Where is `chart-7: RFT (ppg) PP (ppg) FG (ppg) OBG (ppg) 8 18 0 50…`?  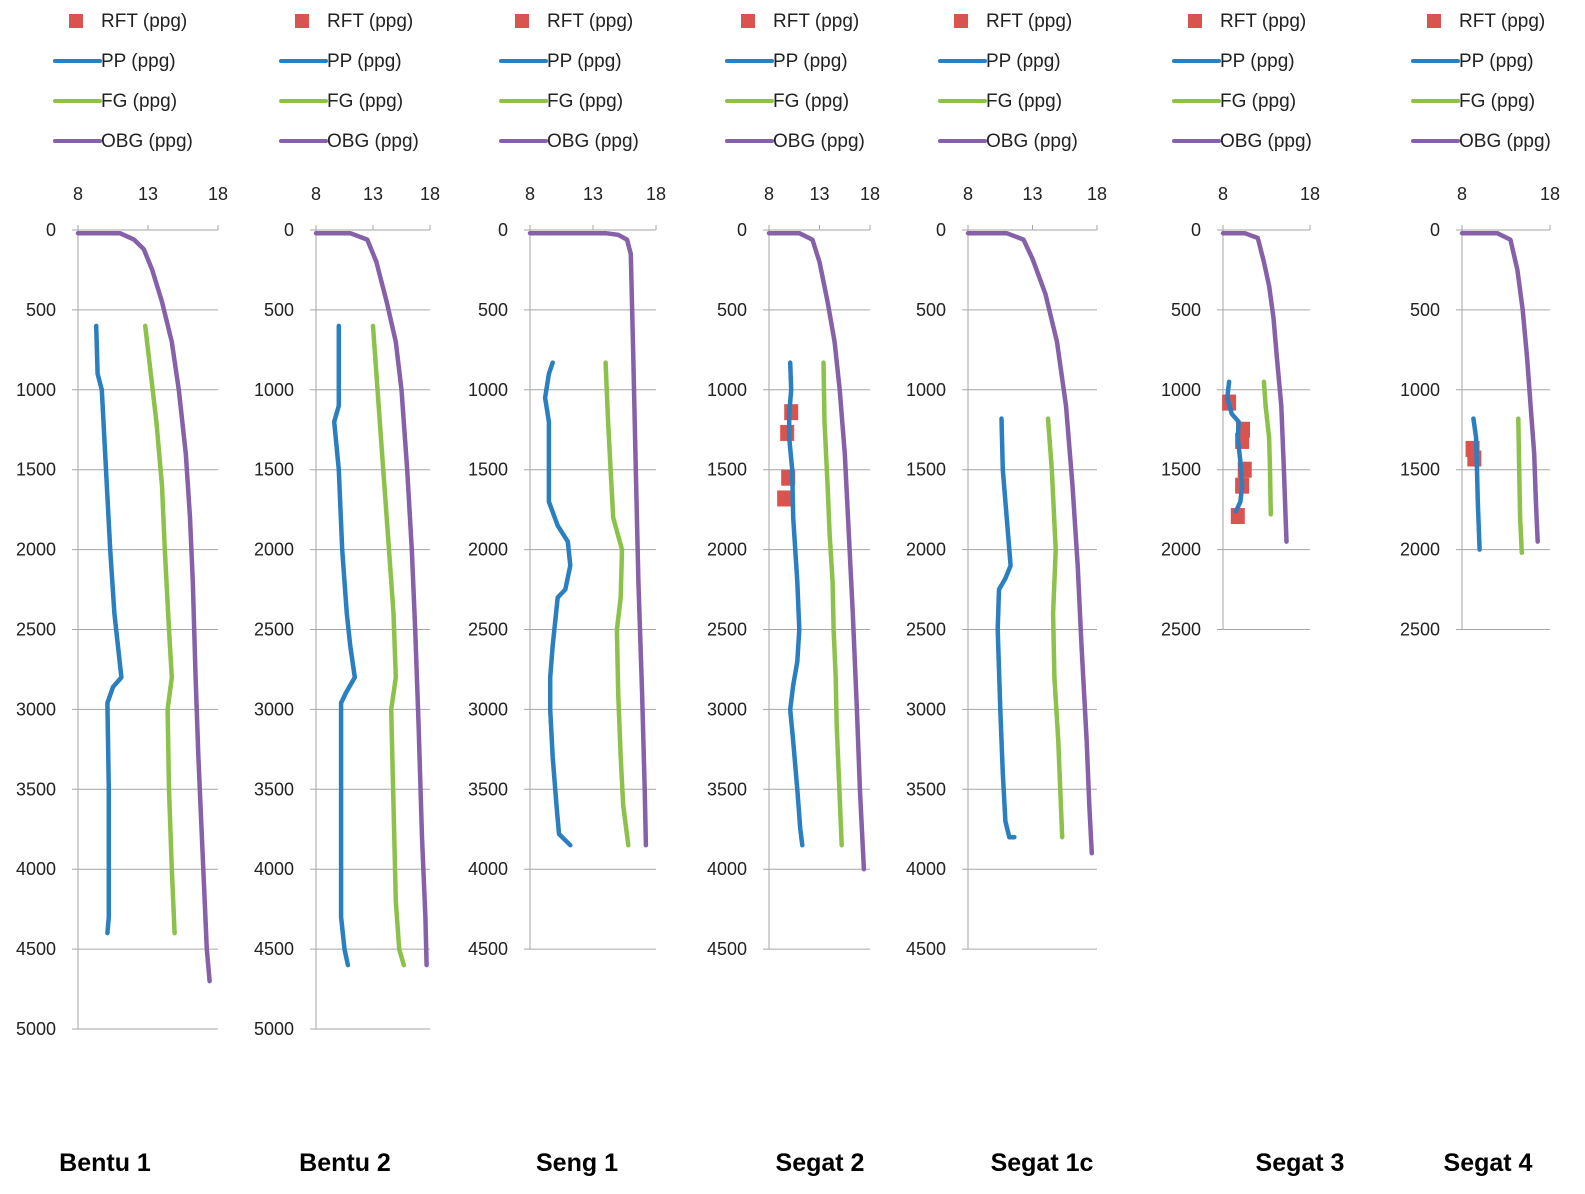
chart-7: RFT (ppg) PP (ppg) FG (ppg) OBG (ppg) 8 18 0 50… is located at coordinates (1480, 594).